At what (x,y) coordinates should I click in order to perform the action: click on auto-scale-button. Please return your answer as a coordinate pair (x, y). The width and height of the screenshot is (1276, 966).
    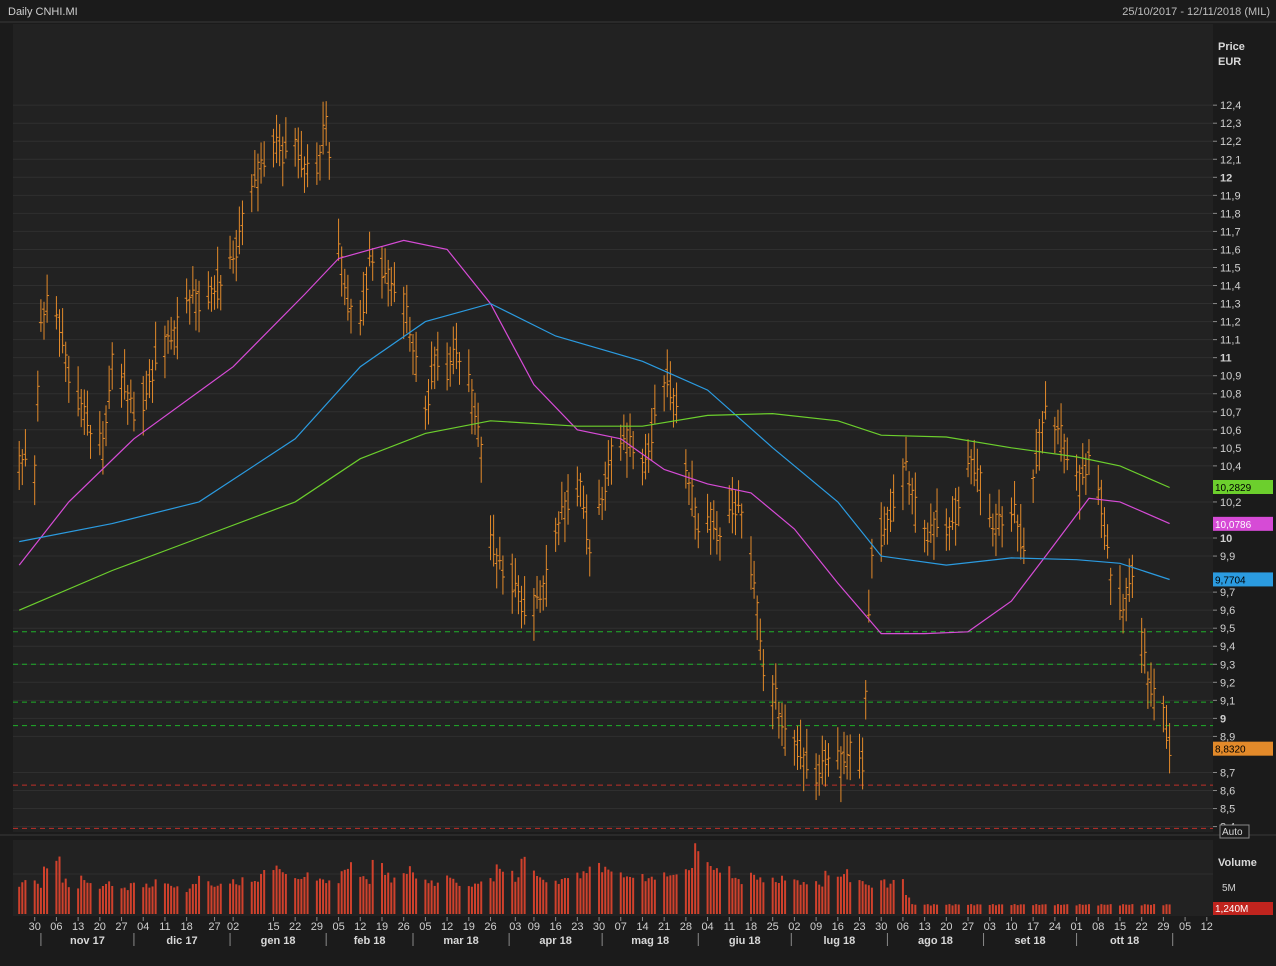
    Looking at the image, I should click on (1234, 831).